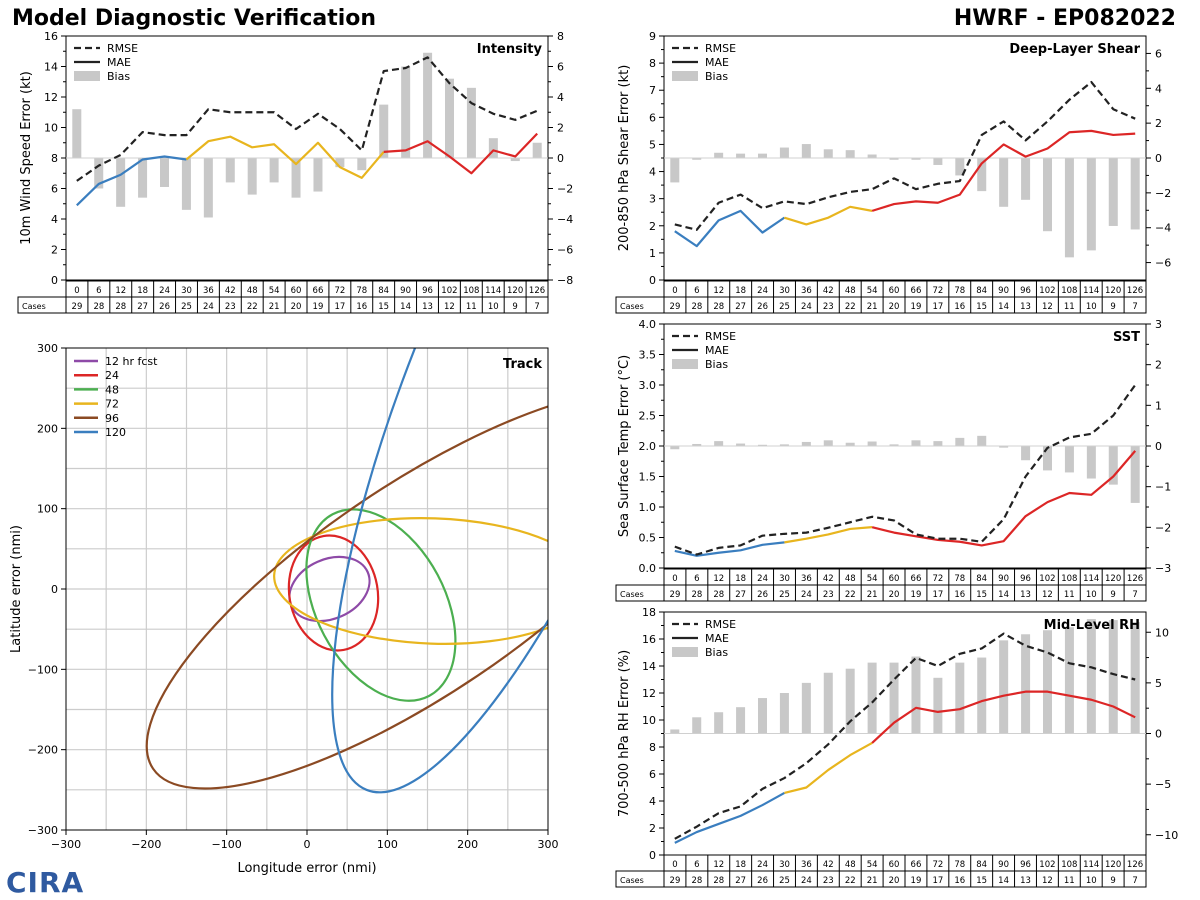 The width and height of the screenshot is (1200, 900). What do you see at coordinates (1158, 324) in the screenshot?
I see `sst-y2tick-label: 3` at bounding box center [1158, 324].